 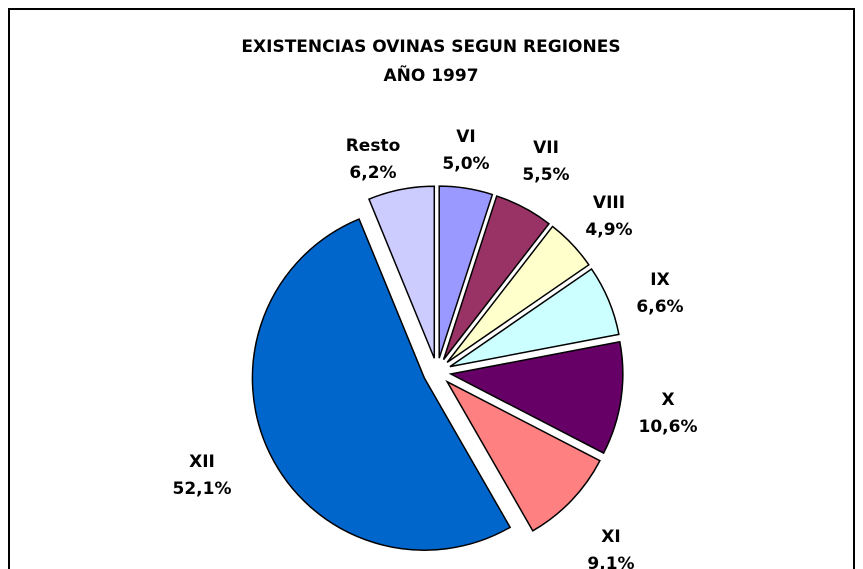 I want to click on slice-name: XI, so click(x=610, y=537).